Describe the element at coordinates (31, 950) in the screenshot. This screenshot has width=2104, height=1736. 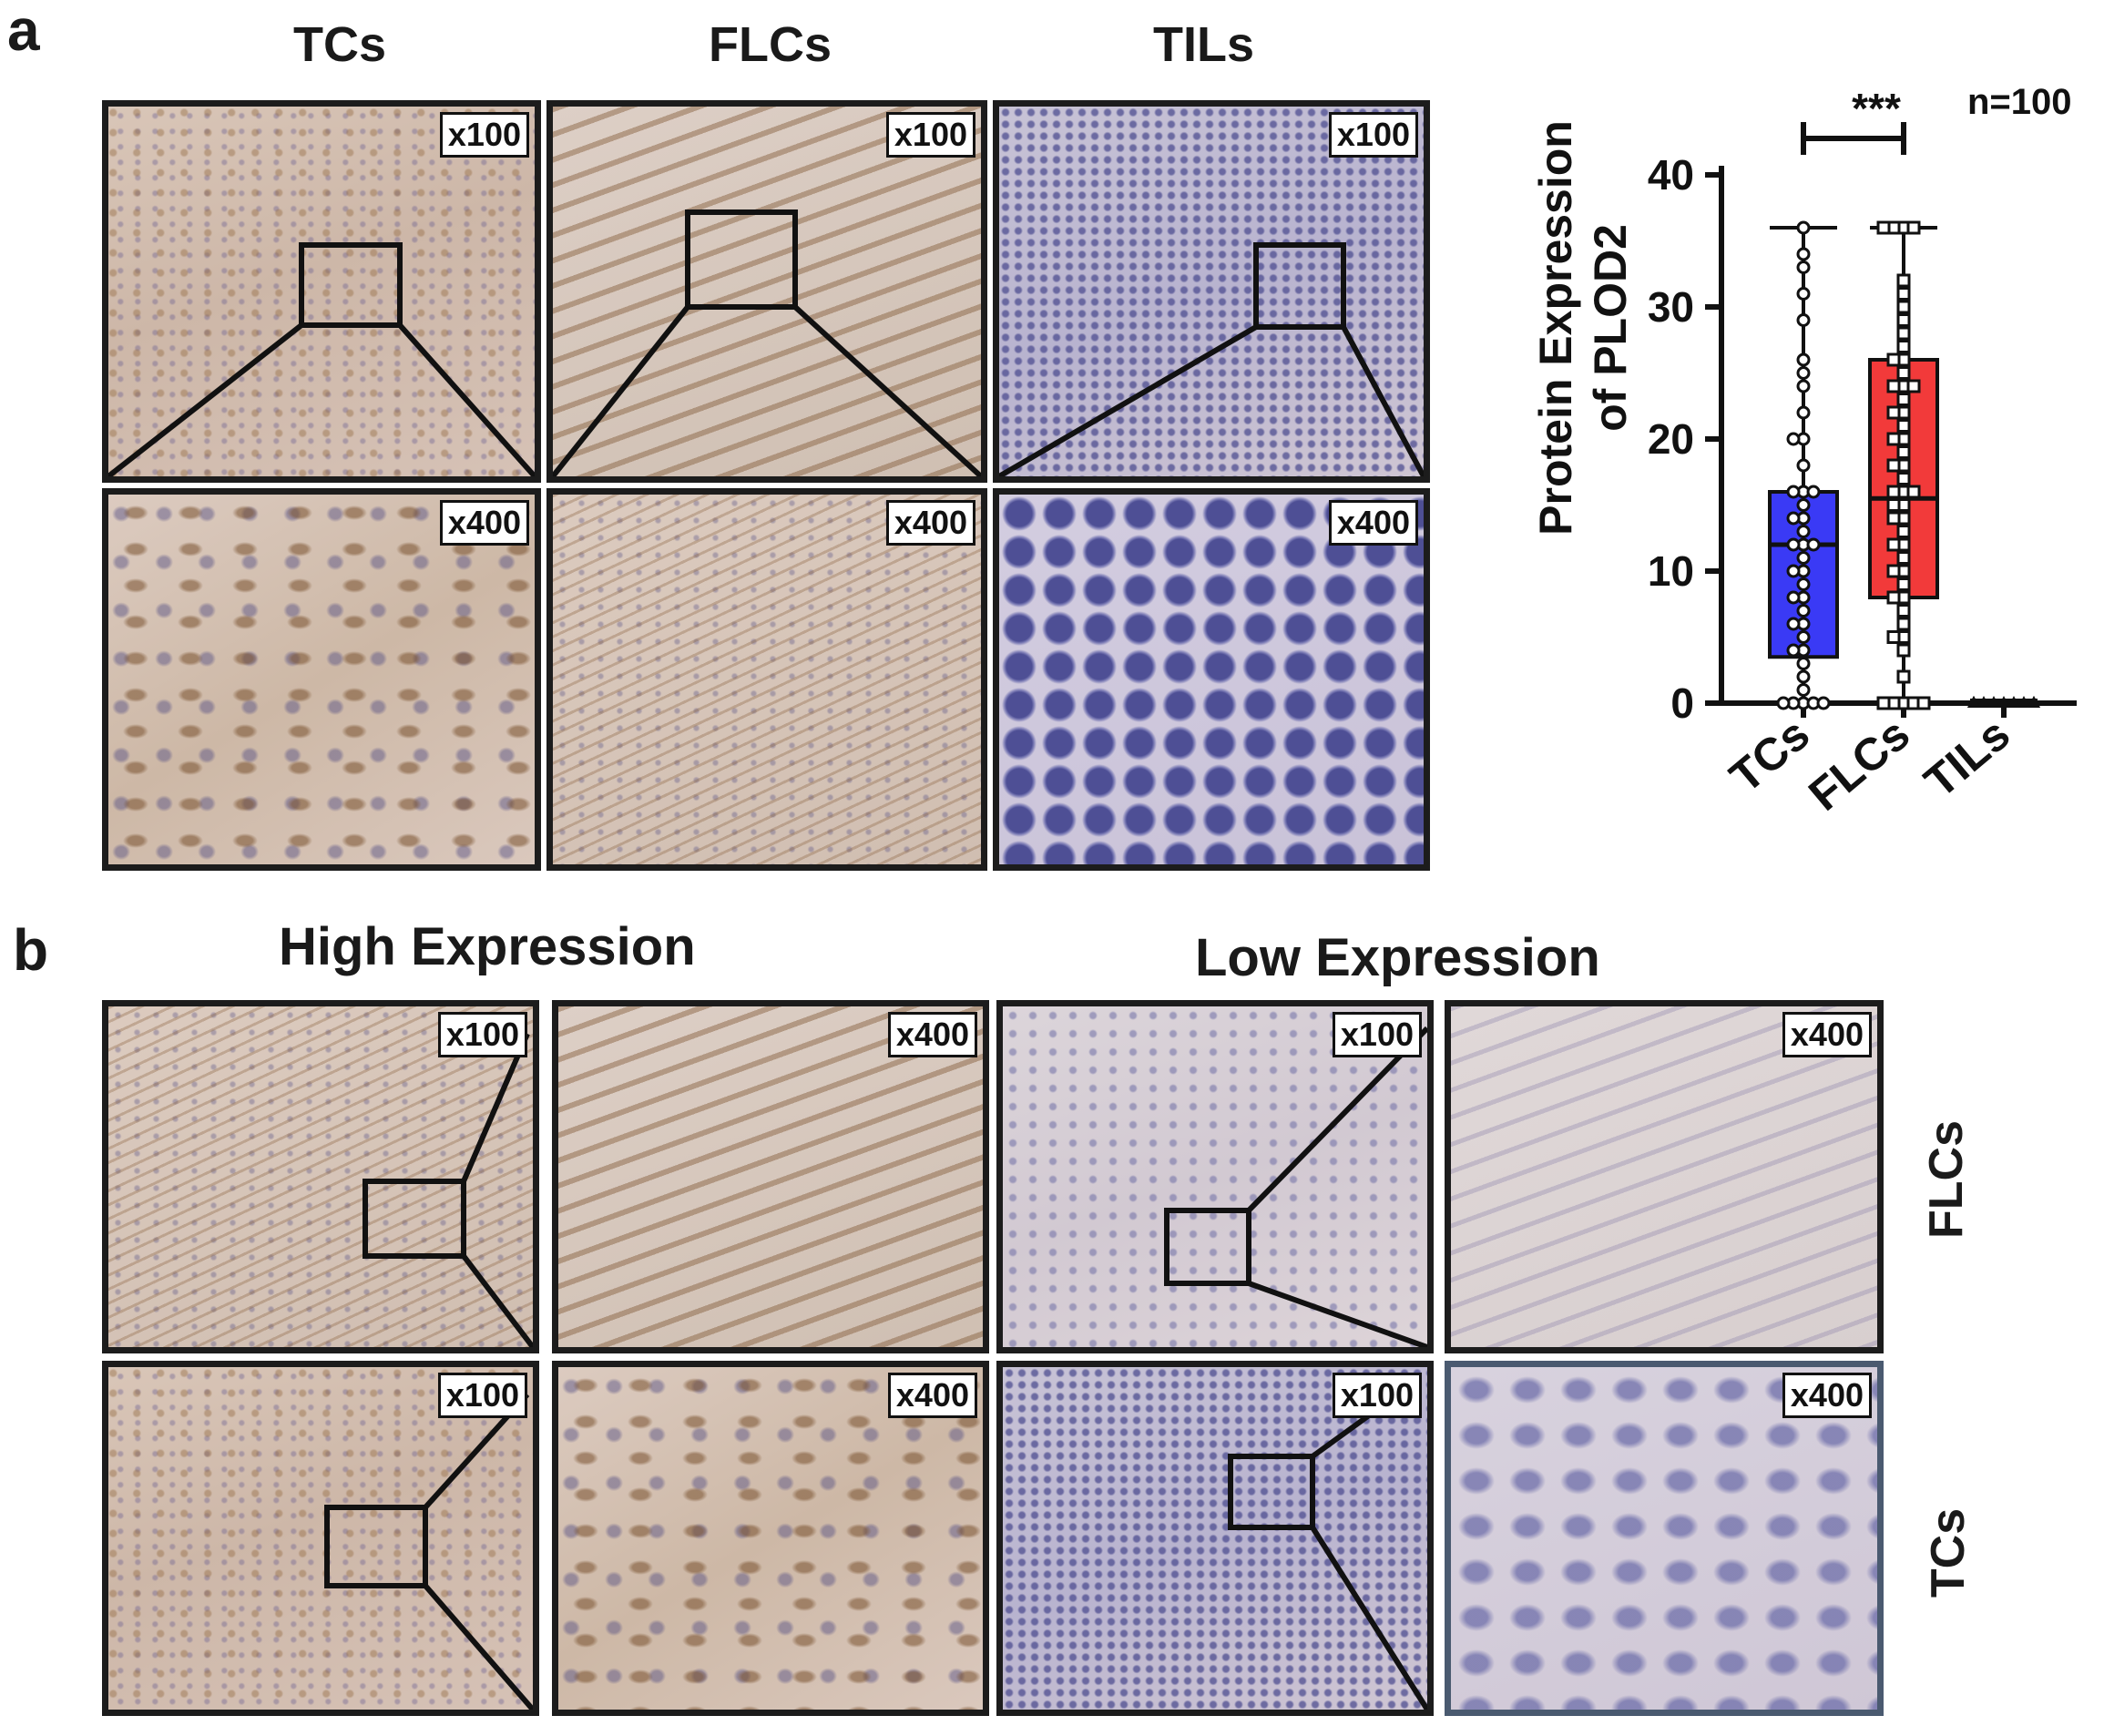
I see `panel-b-letter: b` at that location.